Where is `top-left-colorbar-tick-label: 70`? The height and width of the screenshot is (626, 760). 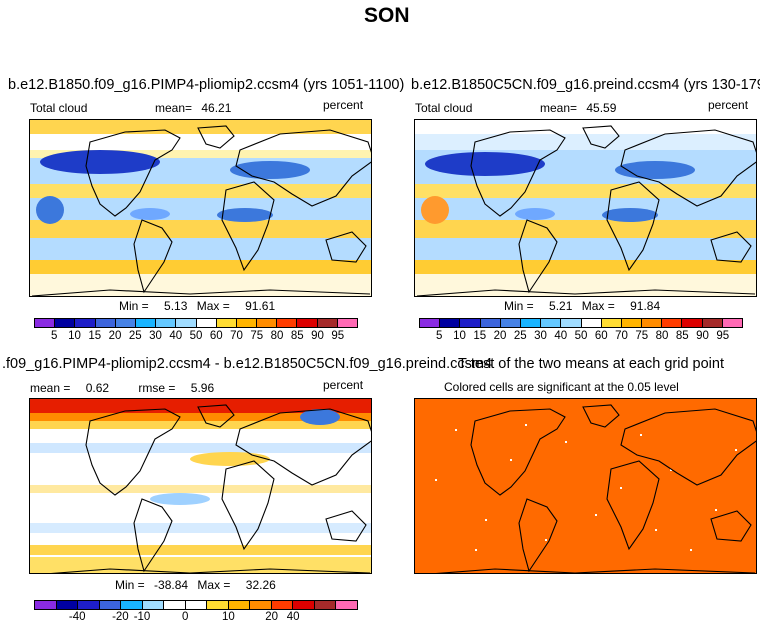
top-left-colorbar-tick-label: 70 is located at coordinates (236, 336).